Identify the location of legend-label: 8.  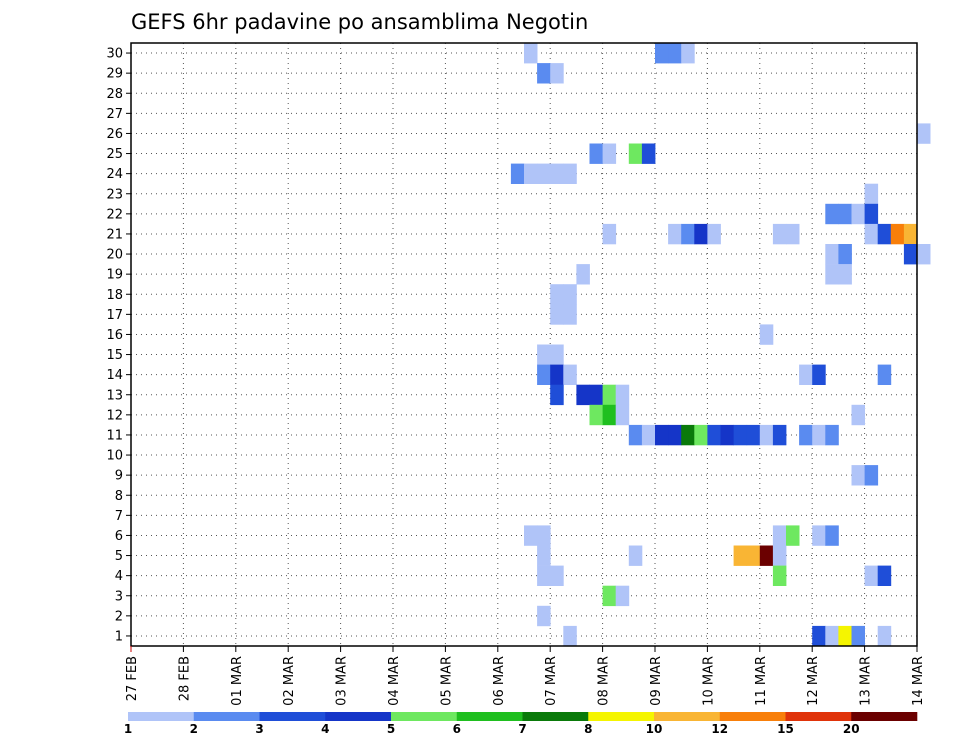
(588, 729).